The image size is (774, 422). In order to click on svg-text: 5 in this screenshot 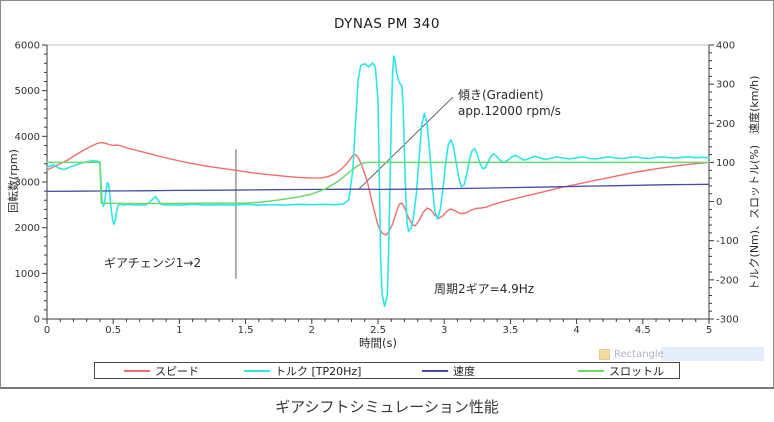, I will do `click(709, 330)`.